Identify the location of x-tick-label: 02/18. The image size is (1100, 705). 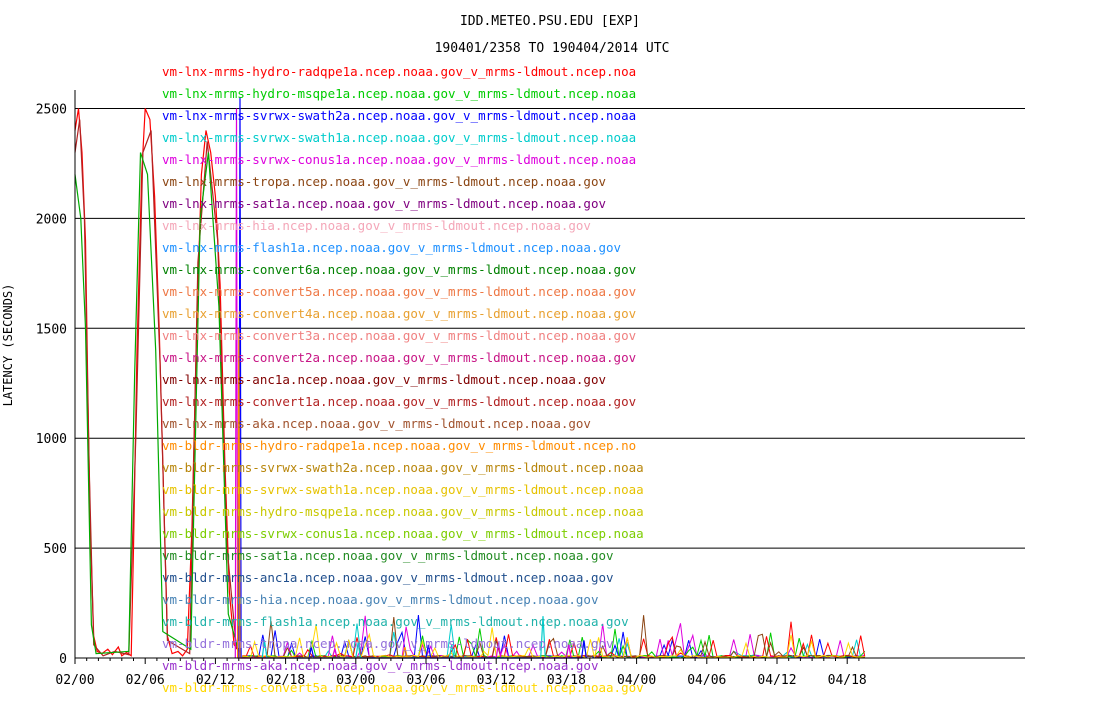
(285, 680).